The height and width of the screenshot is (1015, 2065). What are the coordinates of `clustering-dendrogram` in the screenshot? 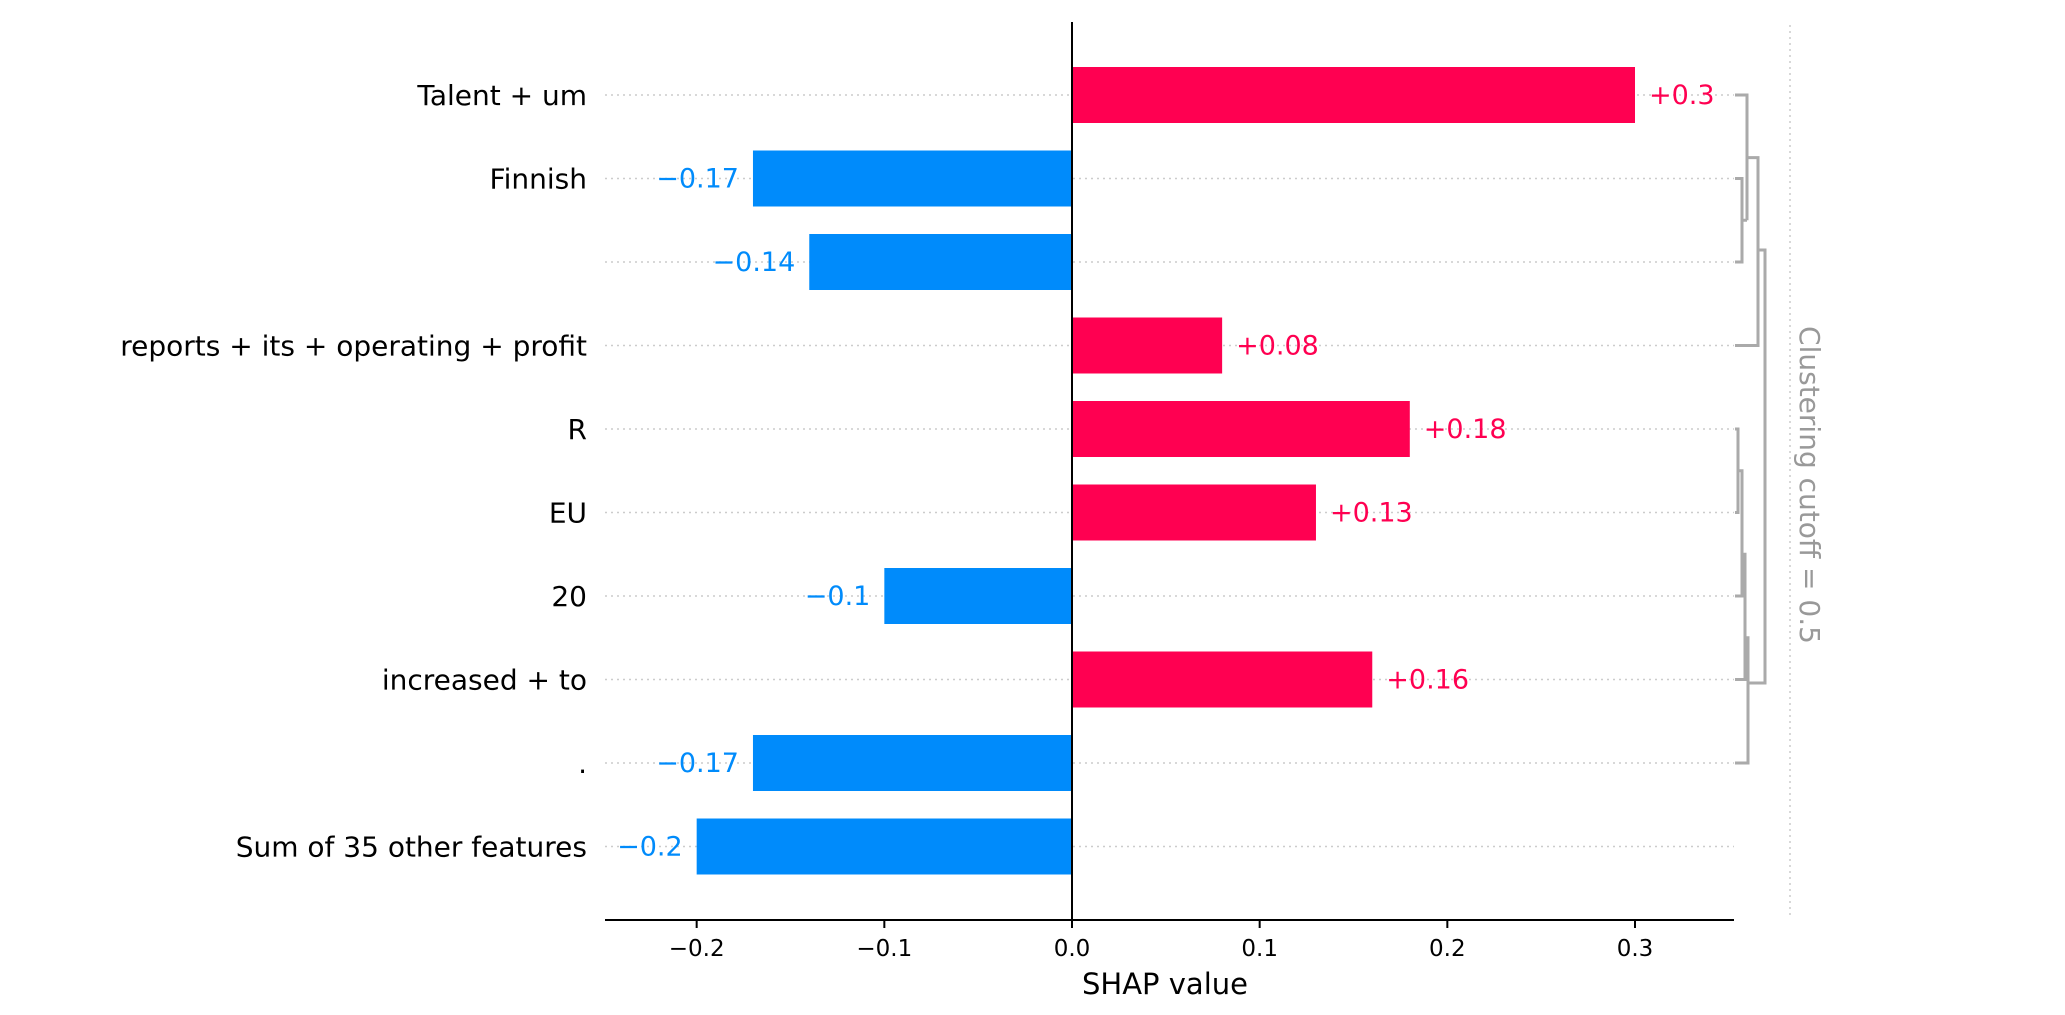 It's located at (1763, 471).